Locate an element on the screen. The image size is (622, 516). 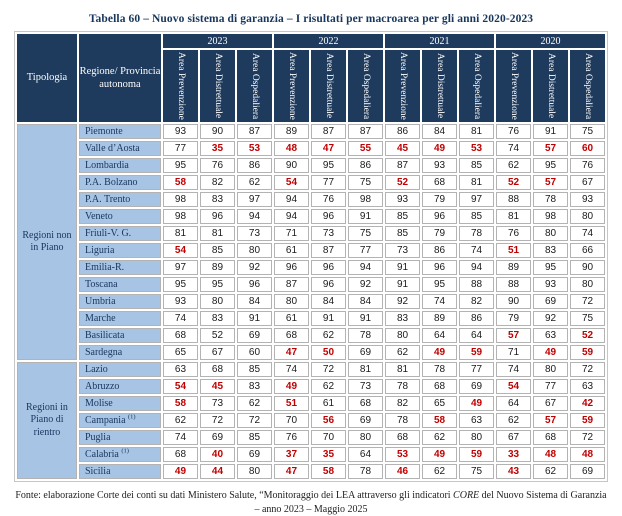
footnote-marker: (1) is located at coordinates (132, 417).